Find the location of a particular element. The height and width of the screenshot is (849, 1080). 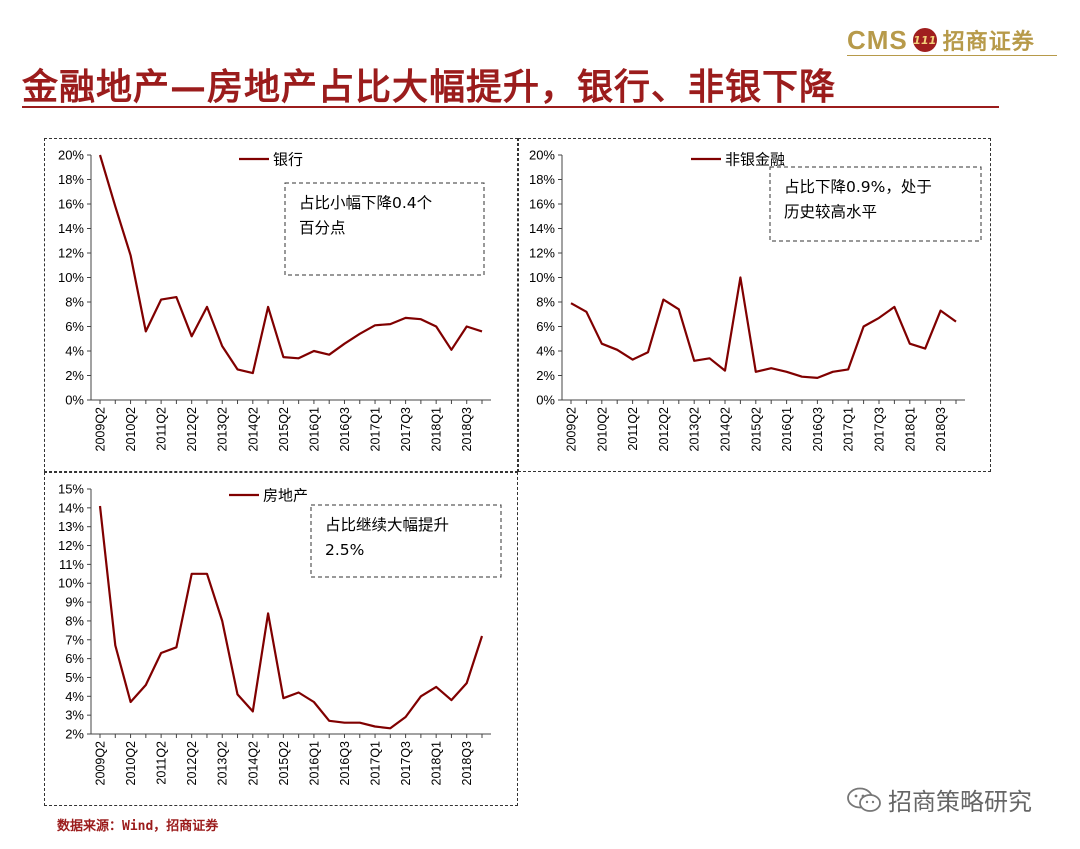

y-tick-label: 3% is located at coordinates (74, 715).